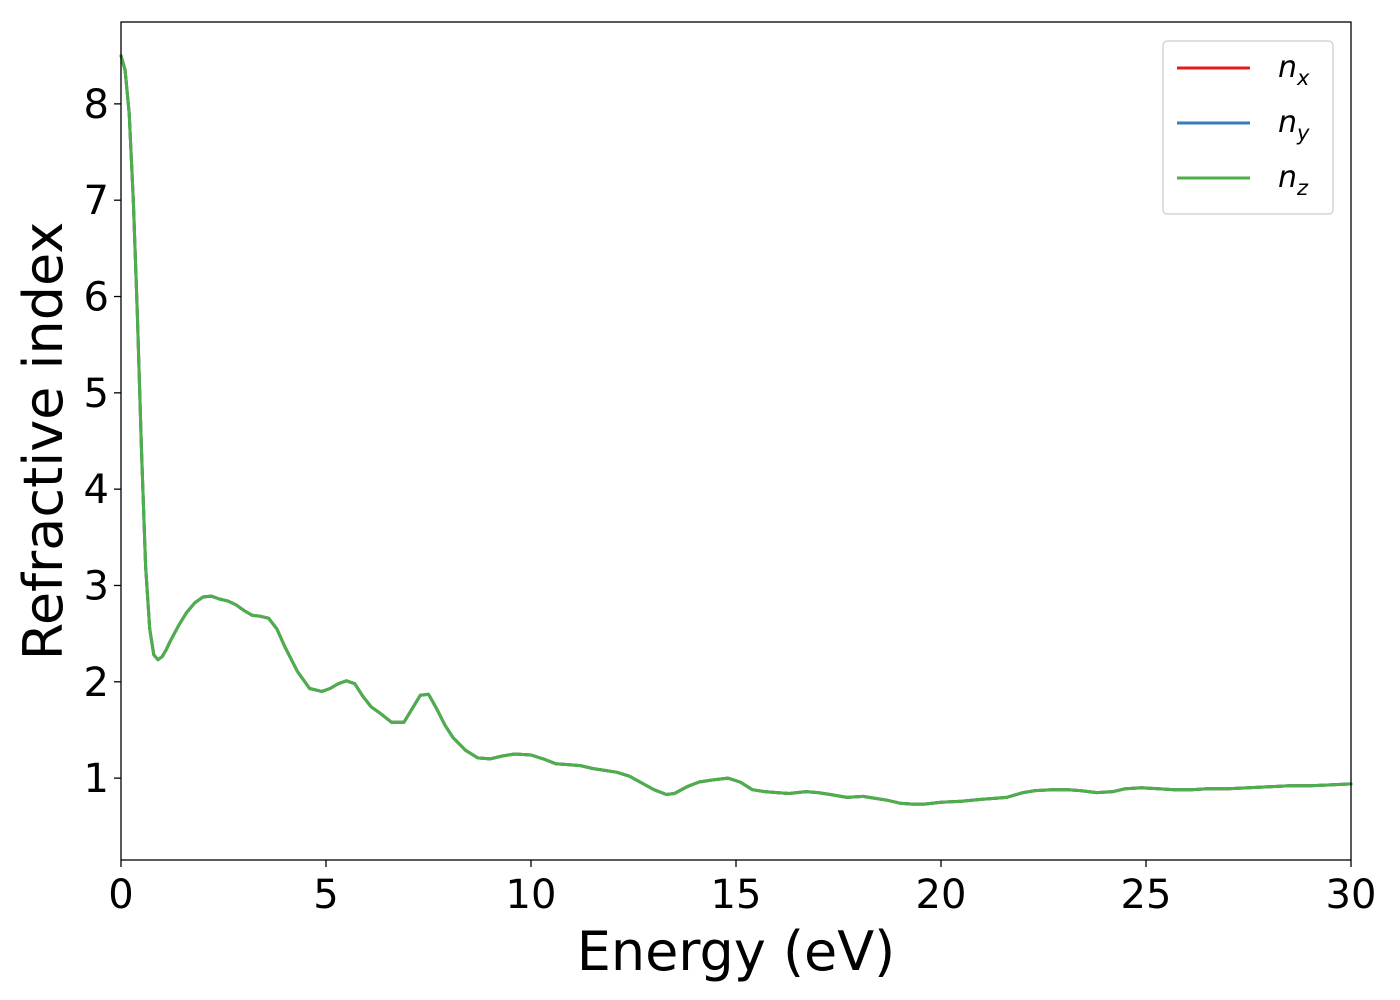  I want to click on x-axis-label: Energy (eV), so click(736, 951).